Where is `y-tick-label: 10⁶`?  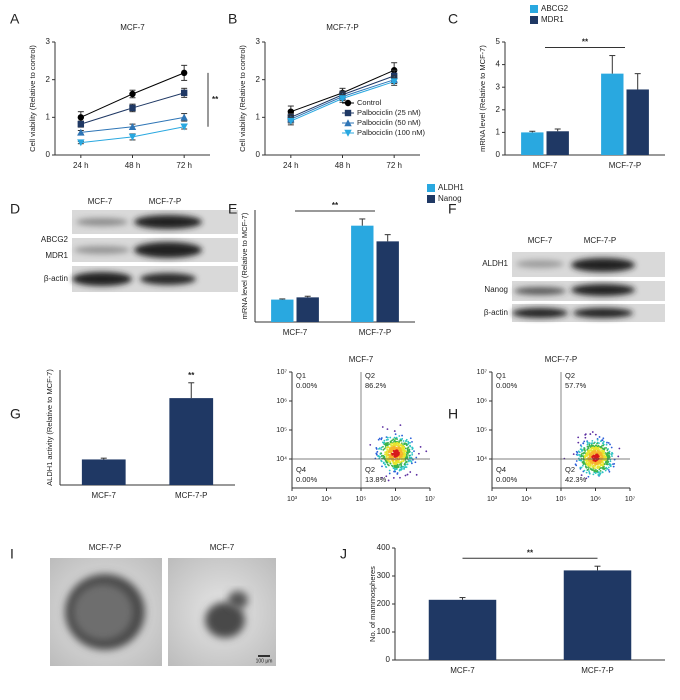 y-tick-label: 10⁶ is located at coordinates (481, 401).